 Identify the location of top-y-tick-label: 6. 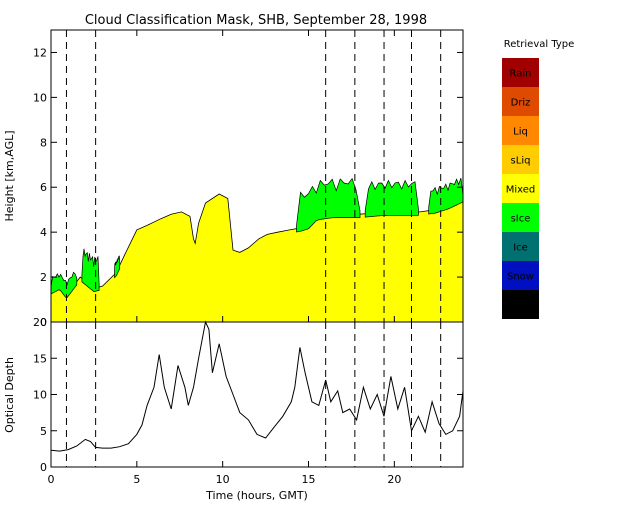
(43, 187).